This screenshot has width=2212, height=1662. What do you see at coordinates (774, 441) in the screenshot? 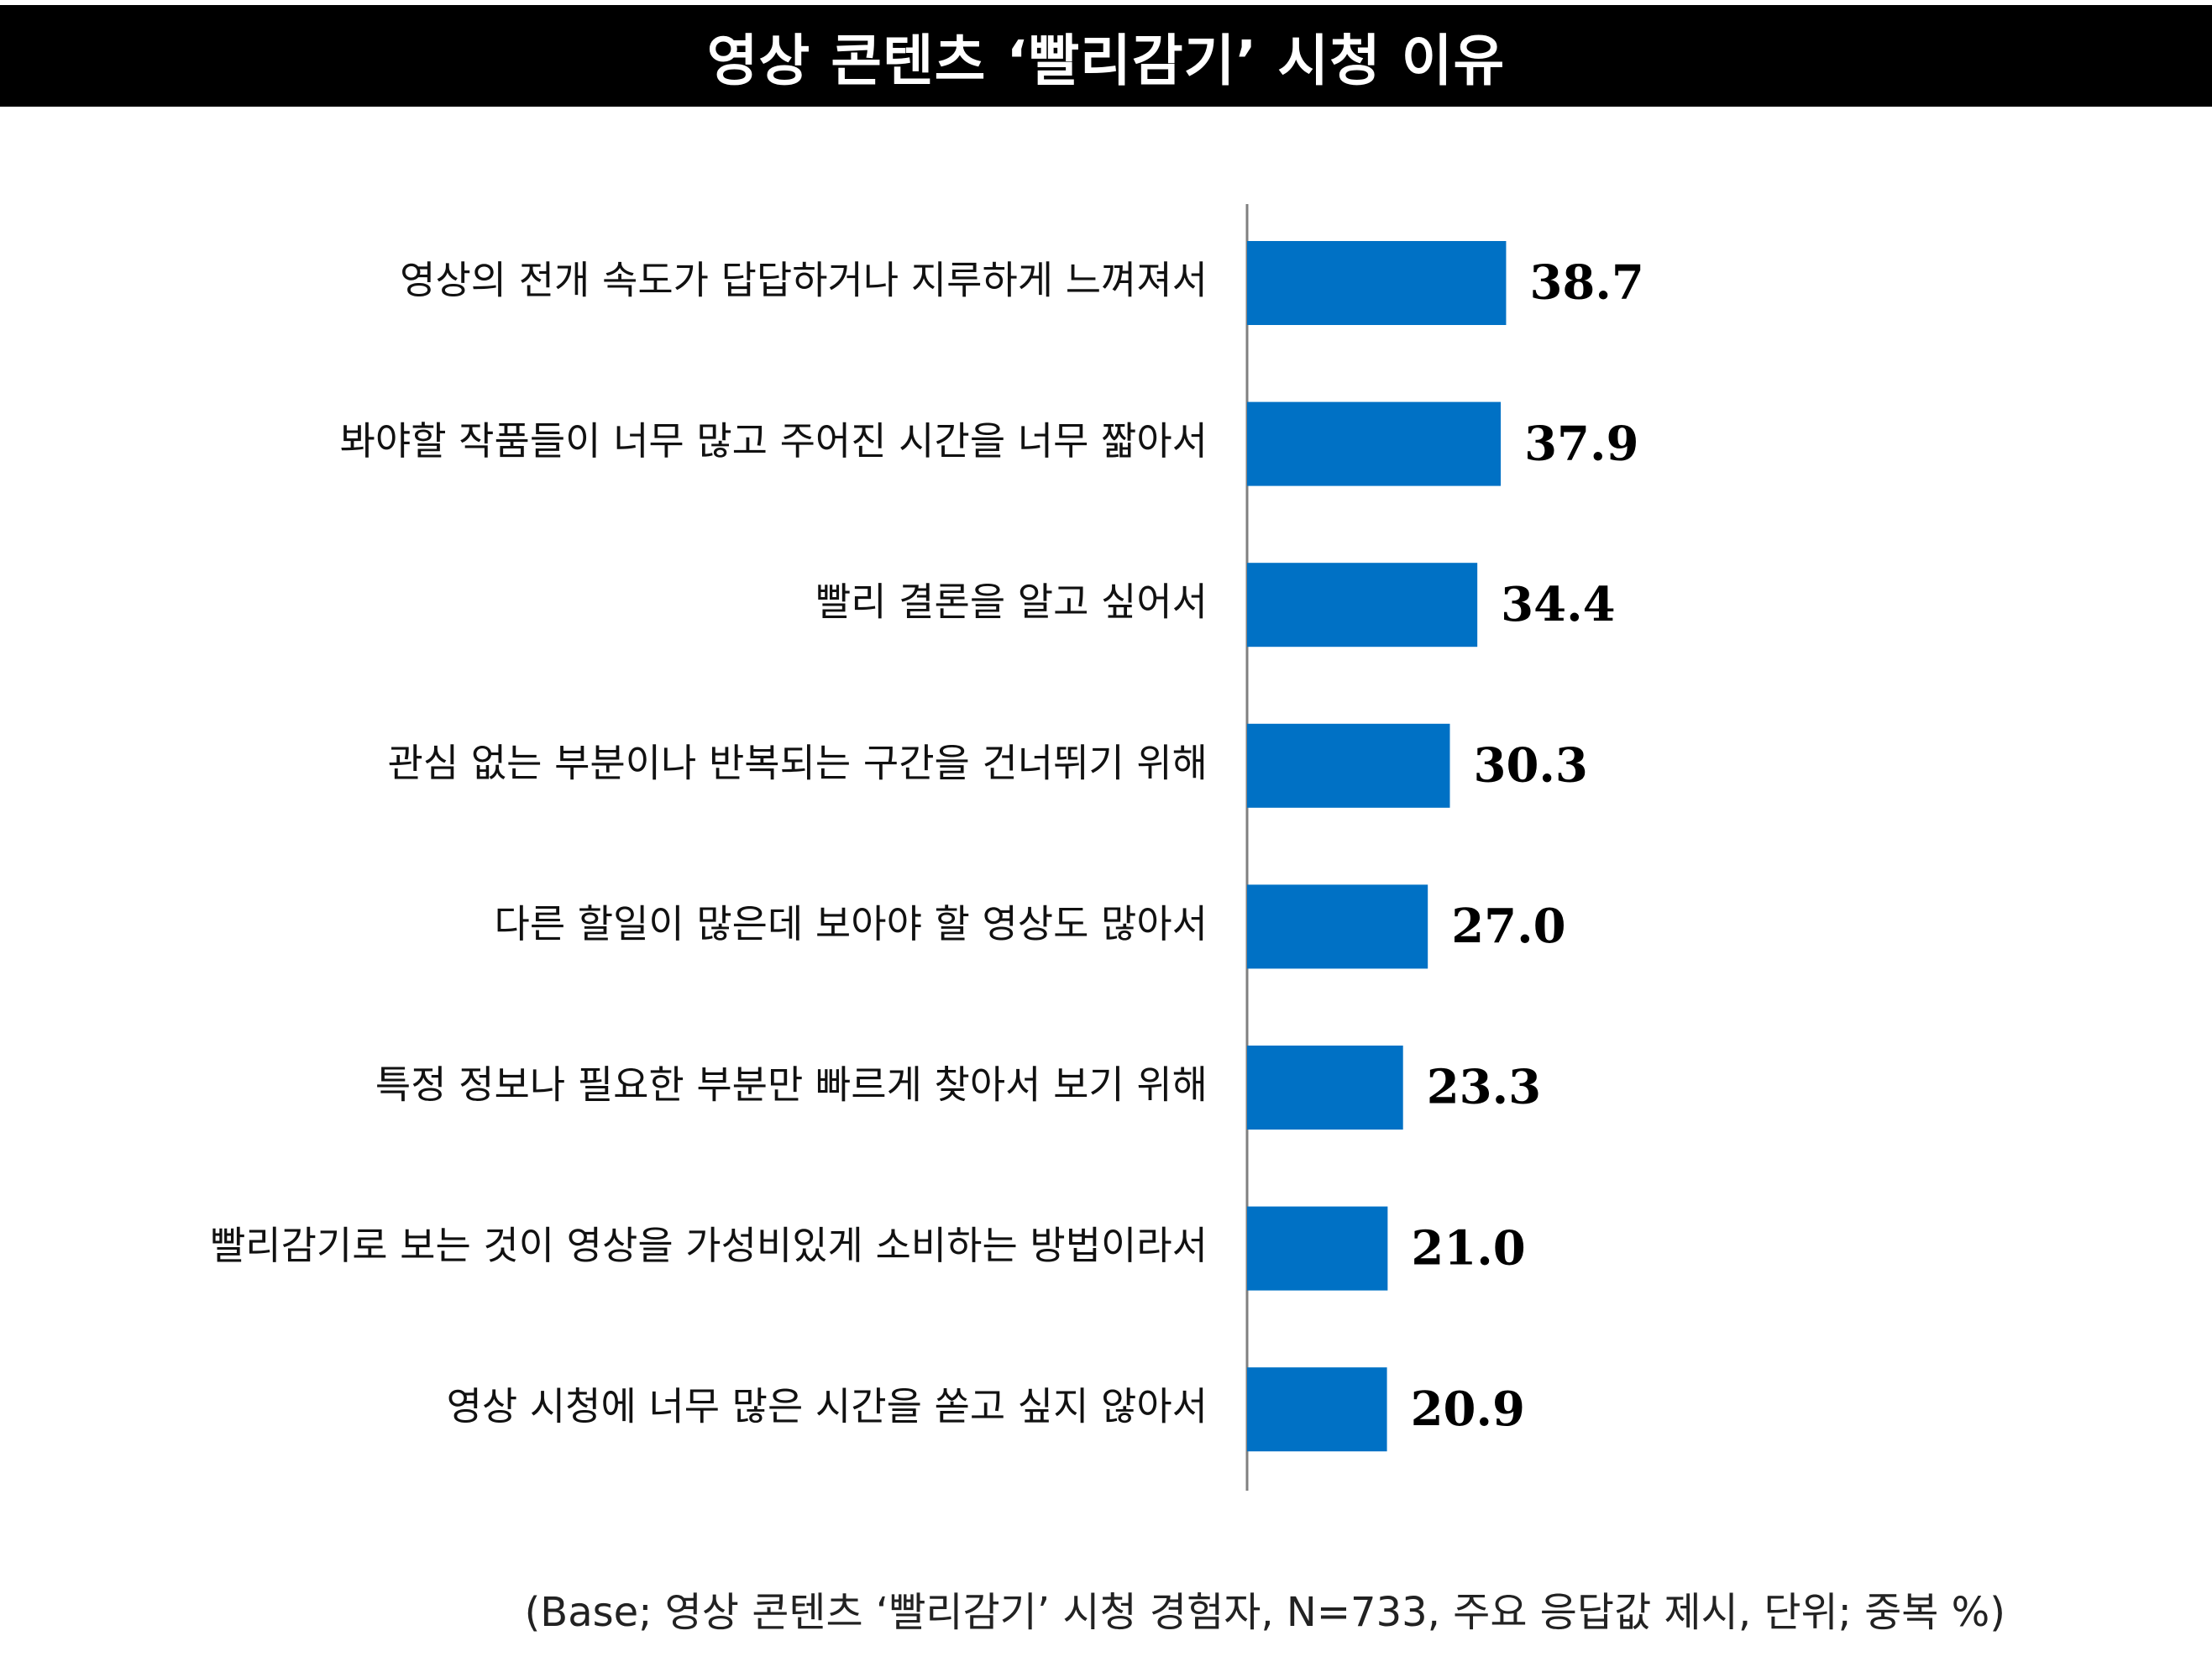
I see `category-label-2: 봐야할 작품들이 너무 많고 주어진 시간을 너무 짧아서` at bounding box center [774, 441].